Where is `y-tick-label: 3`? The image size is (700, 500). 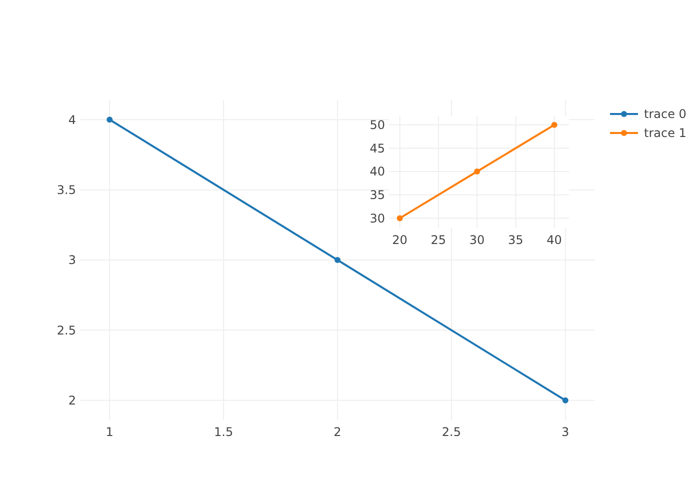
y-tick-label: 3 is located at coordinates (72, 260).